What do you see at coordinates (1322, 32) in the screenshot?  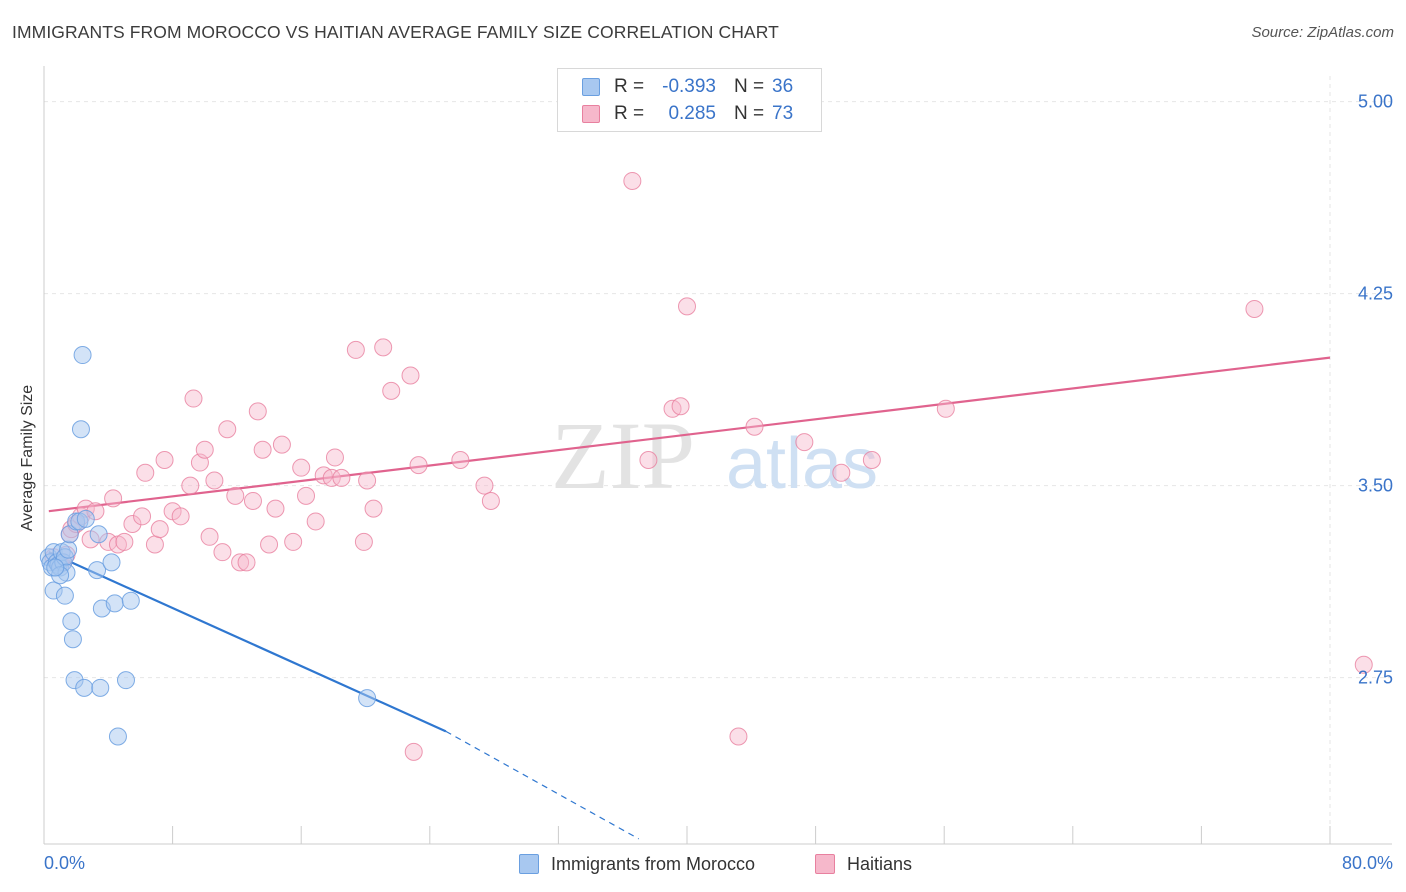 I see `chart-source: Source: ZipAtlas.com` at bounding box center [1322, 32].